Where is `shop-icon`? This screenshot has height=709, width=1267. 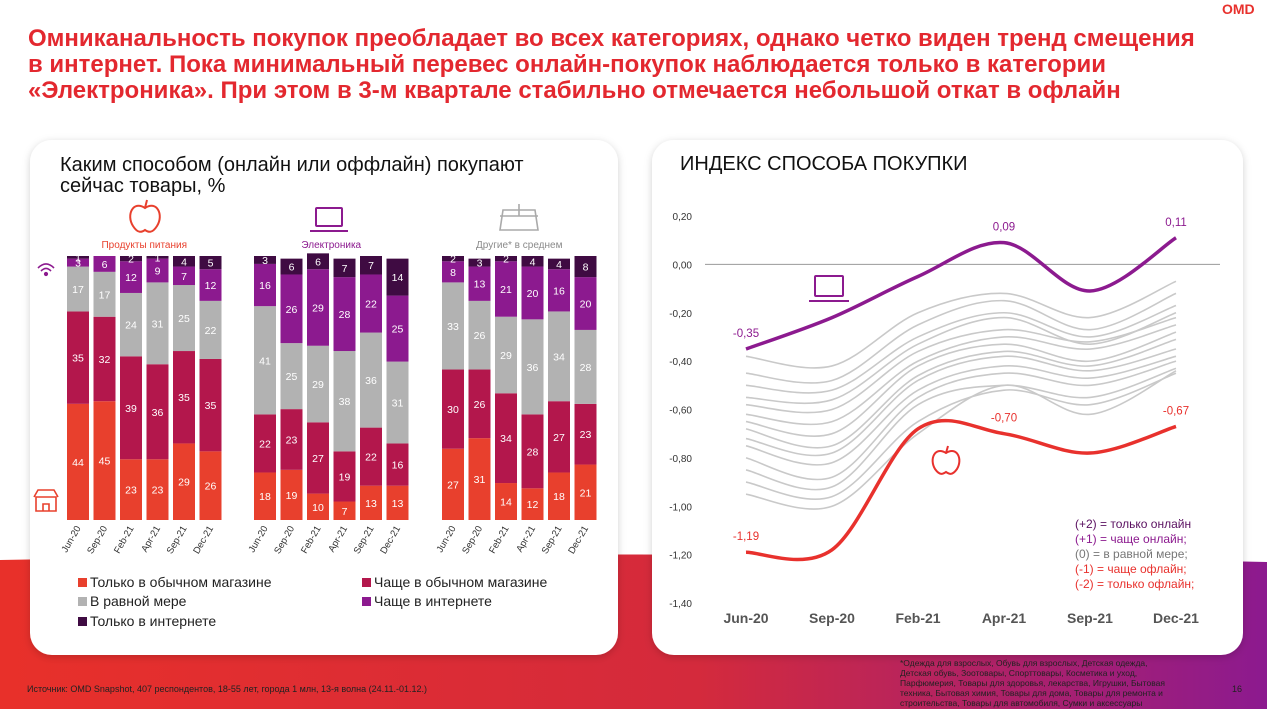 shop-icon is located at coordinates (46, 500).